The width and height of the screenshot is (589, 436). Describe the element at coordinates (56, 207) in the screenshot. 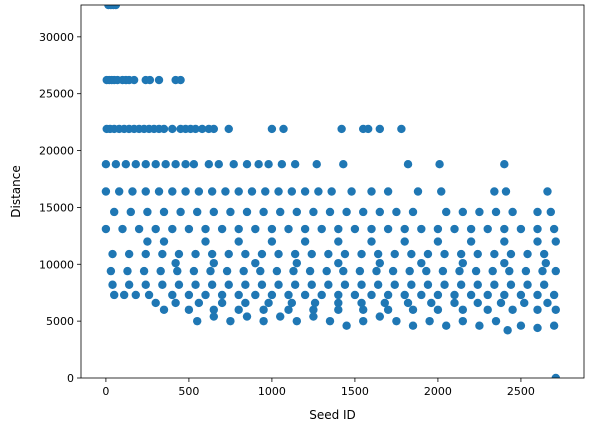

I see `y-tick-label: 15000` at that location.